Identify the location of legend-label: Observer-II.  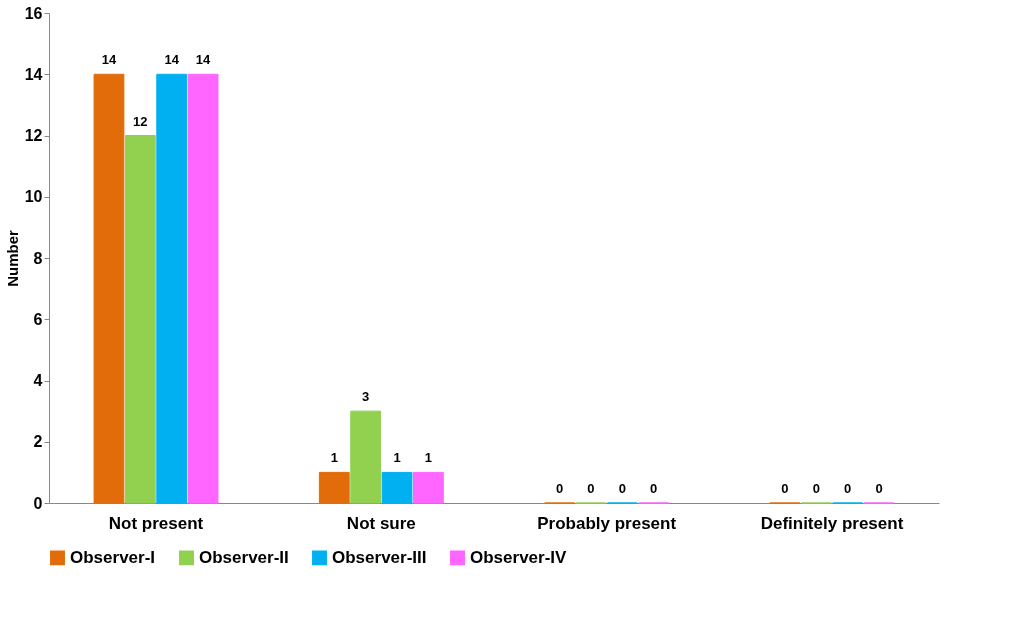
(244, 557).